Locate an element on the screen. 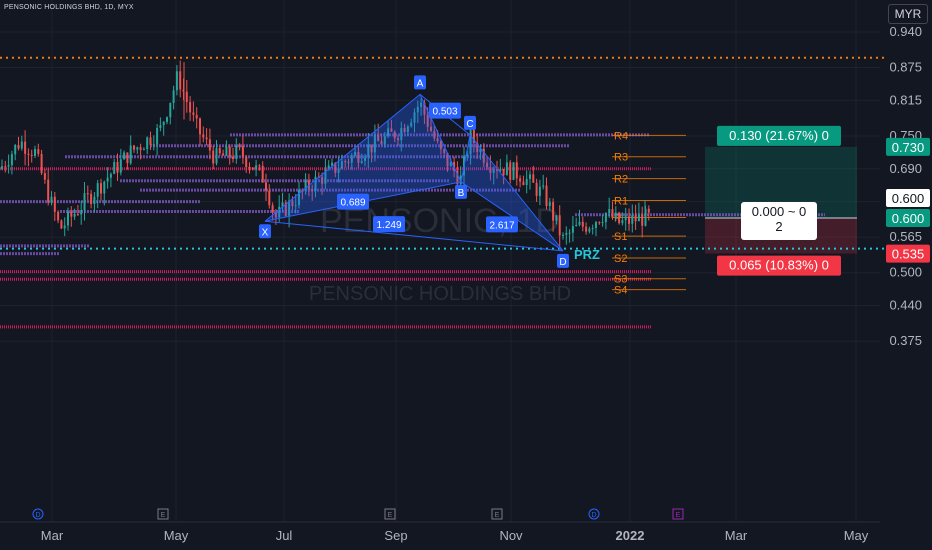  pivot-label-s2: S2 is located at coordinates (620, 259).